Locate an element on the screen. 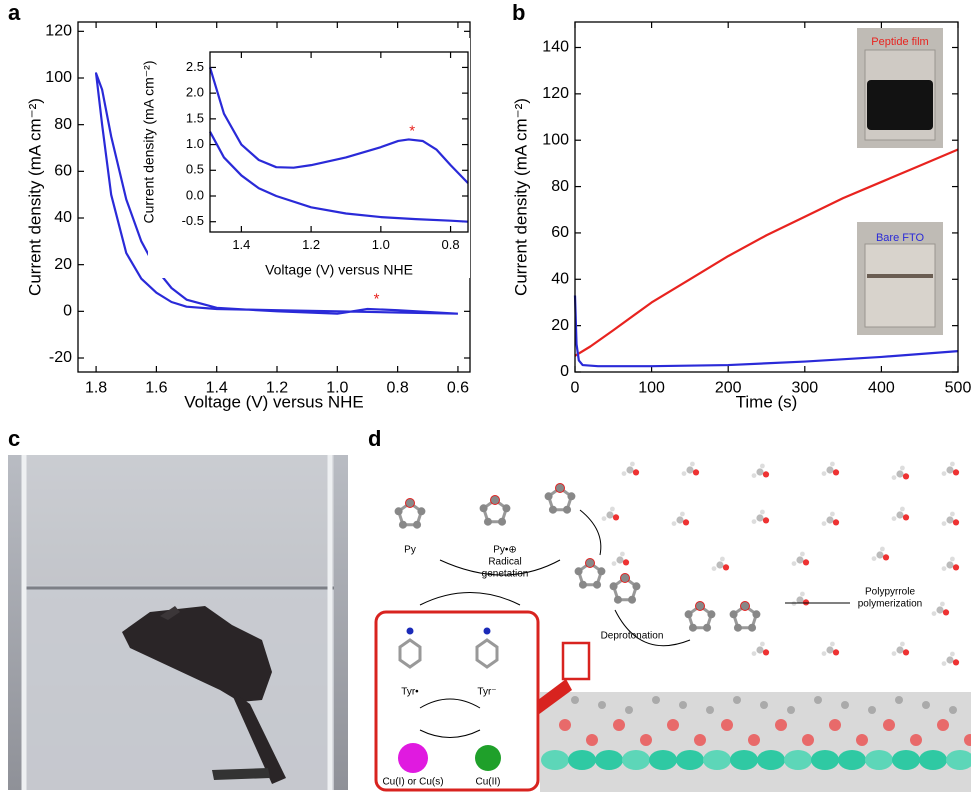 This screenshot has width=971, height=792. x-tick-label: 100 is located at coordinates (651, 388).